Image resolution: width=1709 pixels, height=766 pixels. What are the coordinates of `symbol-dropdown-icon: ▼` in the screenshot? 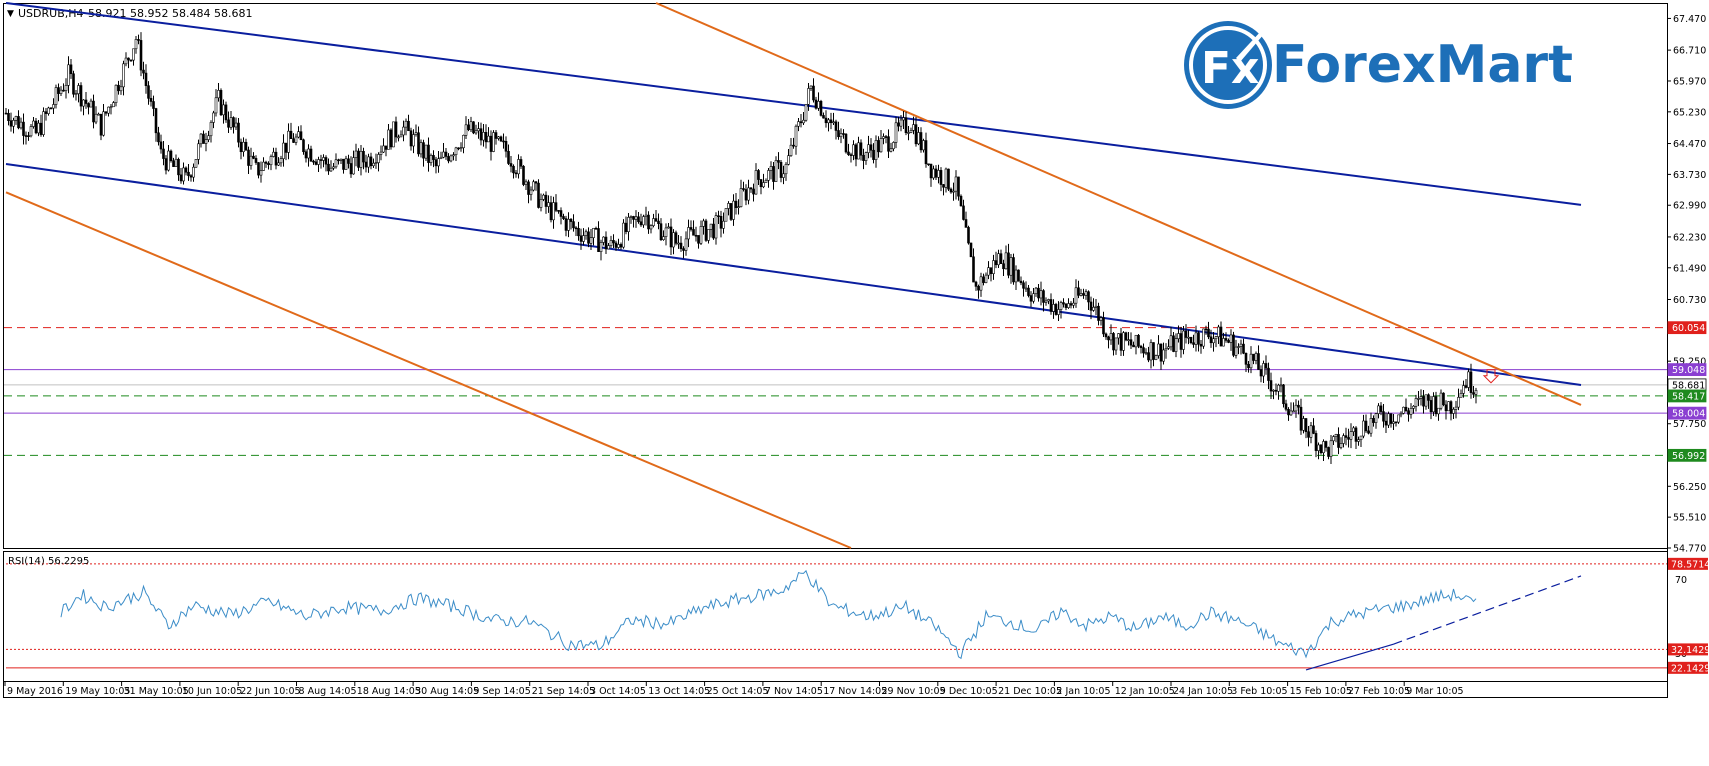 It's located at (10, 14).